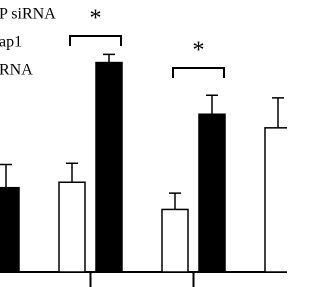 The image size is (320, 287). I want to click on legend-label: ap1, so click(11, 42).